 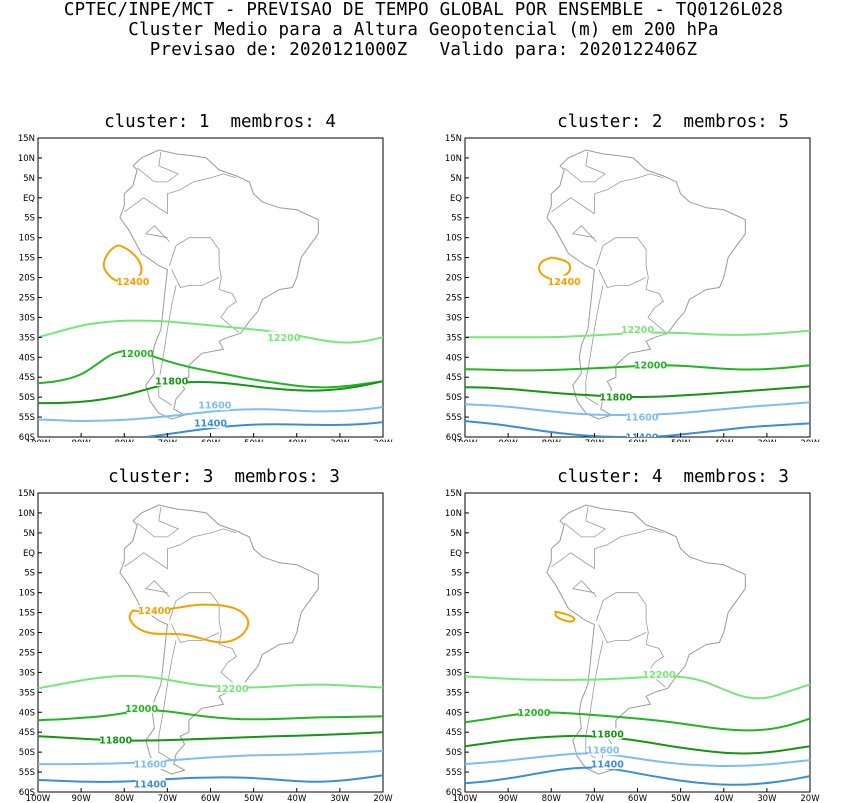 What do you see at coordinates (454, 378) in the screenshot?
I see `y-tick-label: 45S` at bounding box center [454, 378].